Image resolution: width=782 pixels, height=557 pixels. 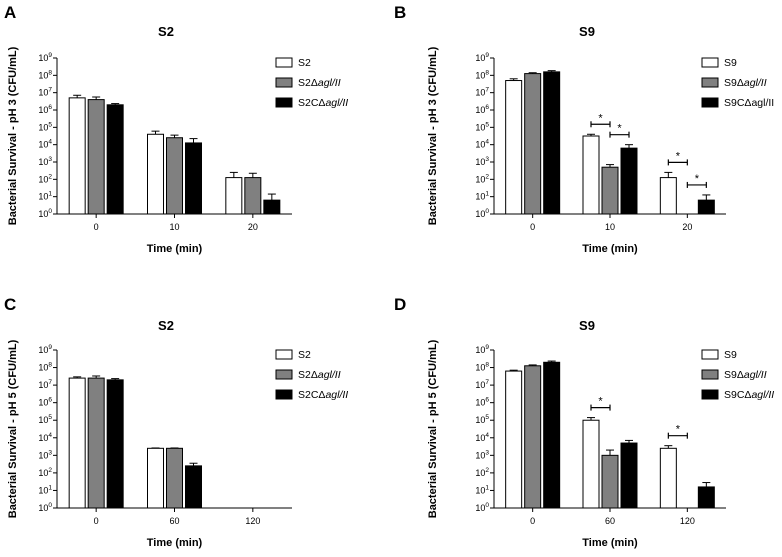 What do you see at coordinates (482, 161) in the screenshot?
I see `y-tick-label: 10³` at bounding box center [482, 161].